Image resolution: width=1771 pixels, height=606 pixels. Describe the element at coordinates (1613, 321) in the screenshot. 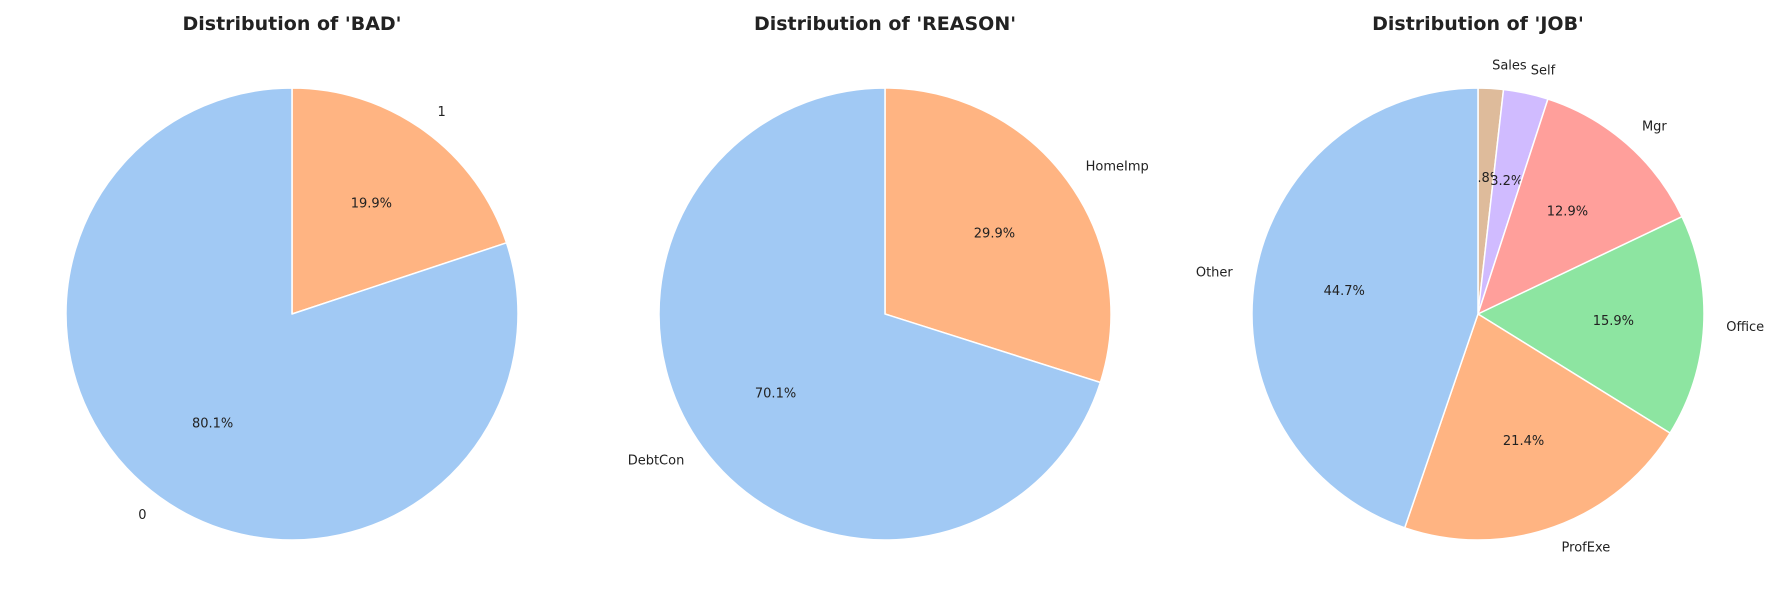

I see `slice-percent-office: 15.9%` at that location.